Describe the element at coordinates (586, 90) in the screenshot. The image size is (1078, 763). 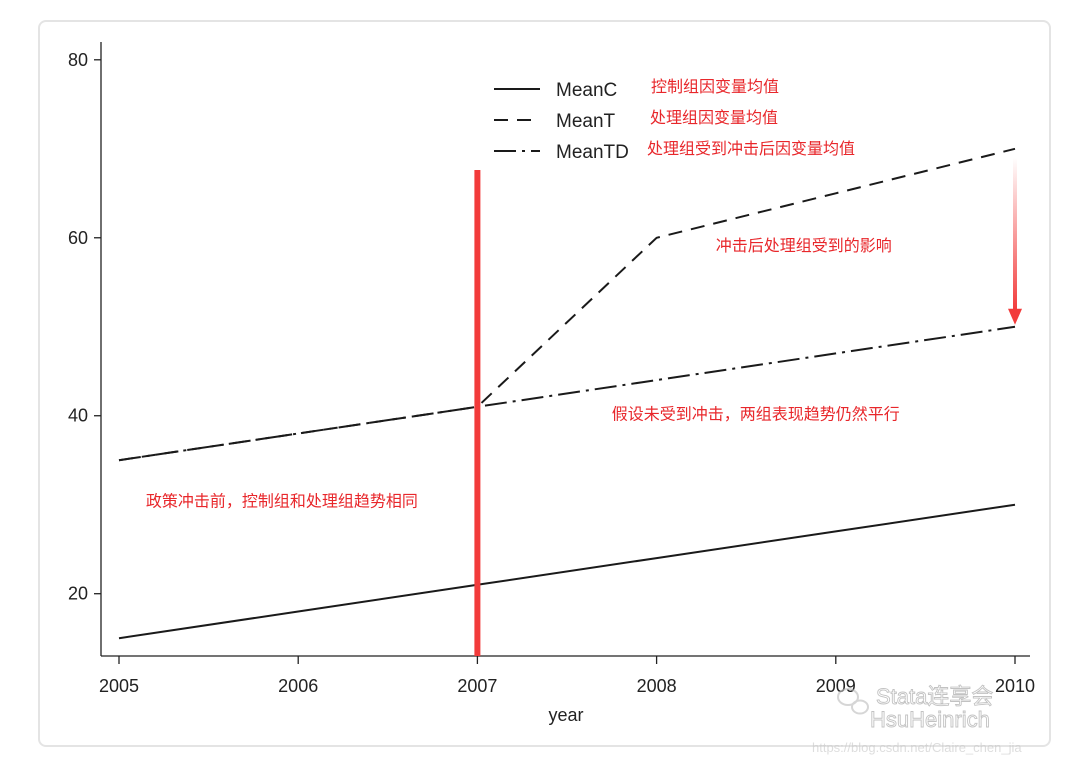
I see `legend-label-MeanC: MeanC` at that location.